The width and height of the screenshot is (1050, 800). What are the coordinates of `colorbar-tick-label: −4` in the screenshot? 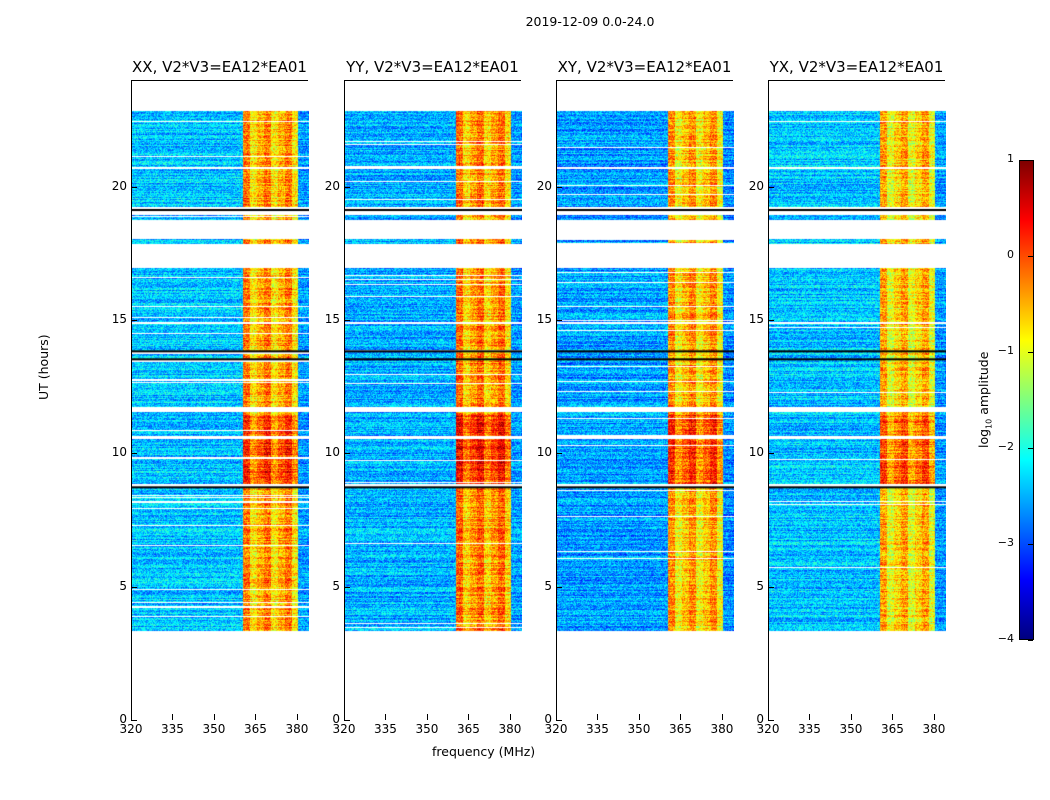 It's located at (1005, 638).